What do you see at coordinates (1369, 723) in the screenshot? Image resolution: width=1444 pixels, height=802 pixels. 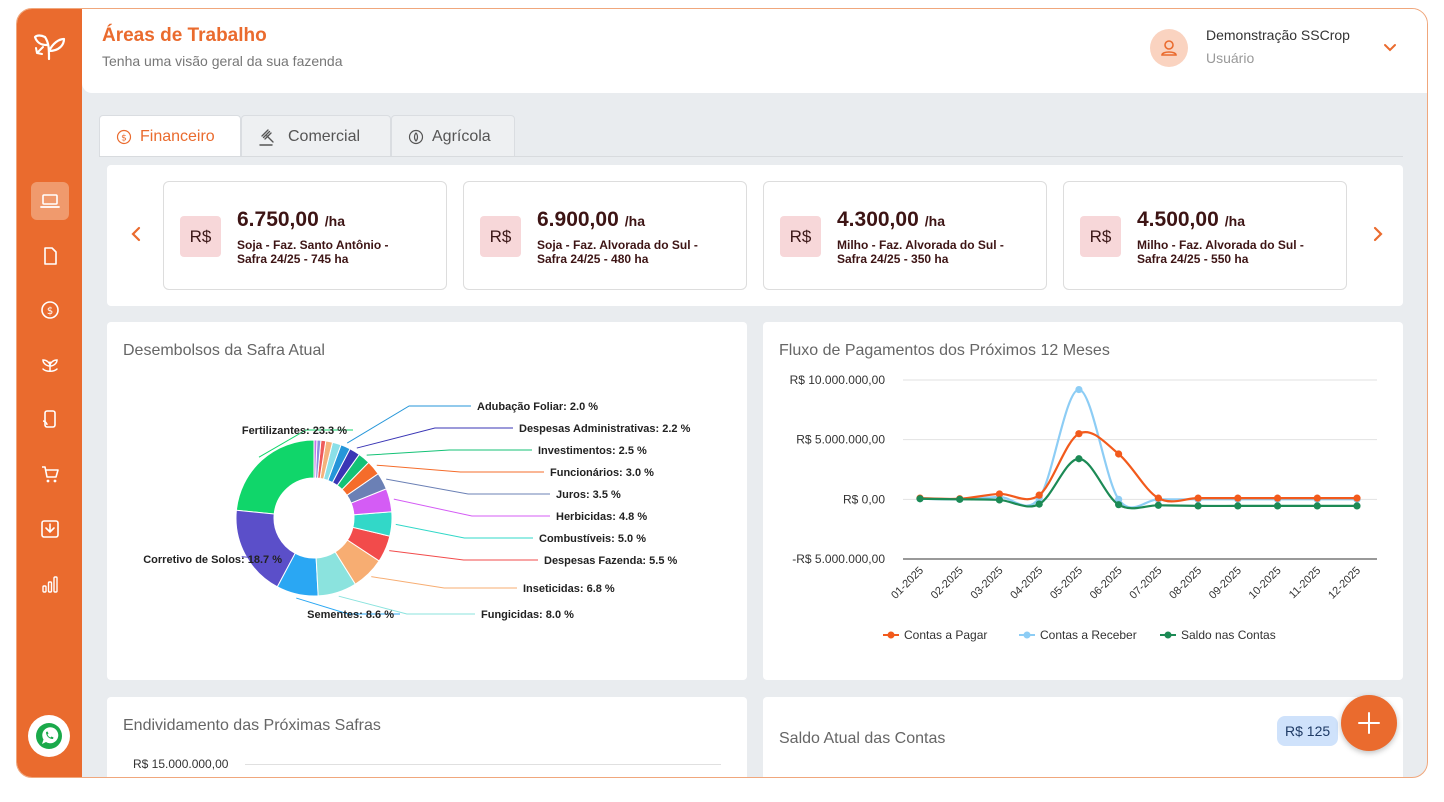 I see `add-fab-button` at bounding box center [1369, 723].